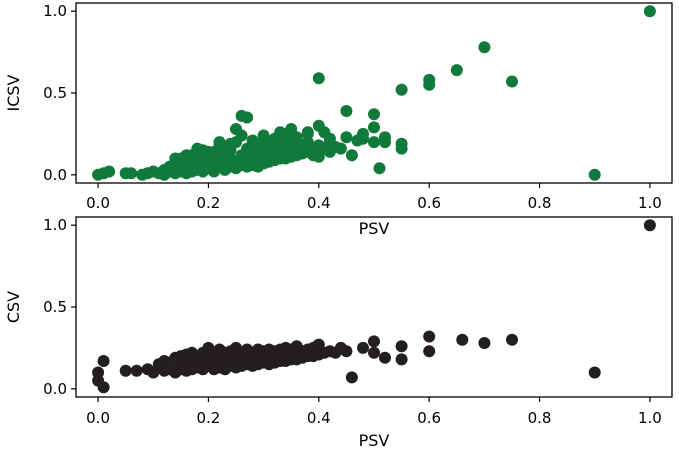 This screenshot has width=679, height=450. What do you see at coordinates (55, 93) in the screenshot?
I see `top-y-tick-label: 0.5` at bounding box center [55, 93].